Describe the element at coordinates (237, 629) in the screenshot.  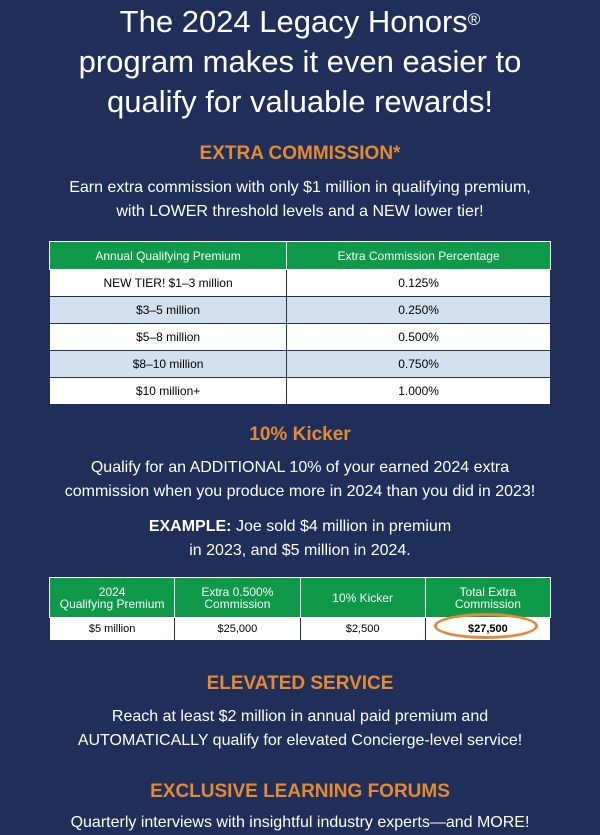
I see `extra-commission-cell: $25,000` at that location.